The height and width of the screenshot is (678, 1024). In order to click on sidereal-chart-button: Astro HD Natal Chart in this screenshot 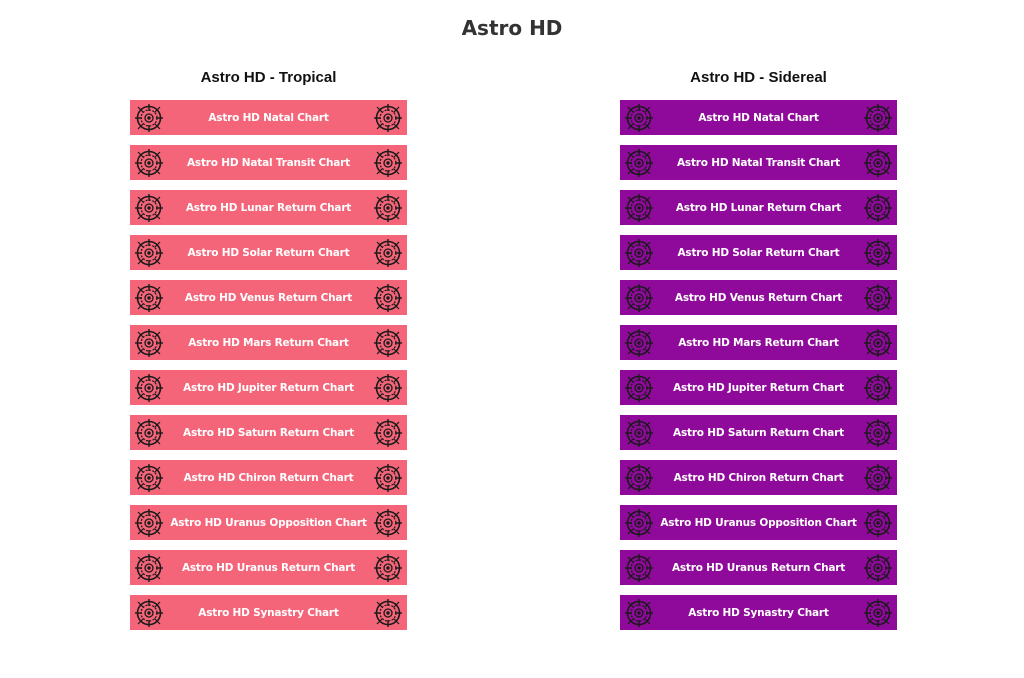, I will do `click(758, 117)`.